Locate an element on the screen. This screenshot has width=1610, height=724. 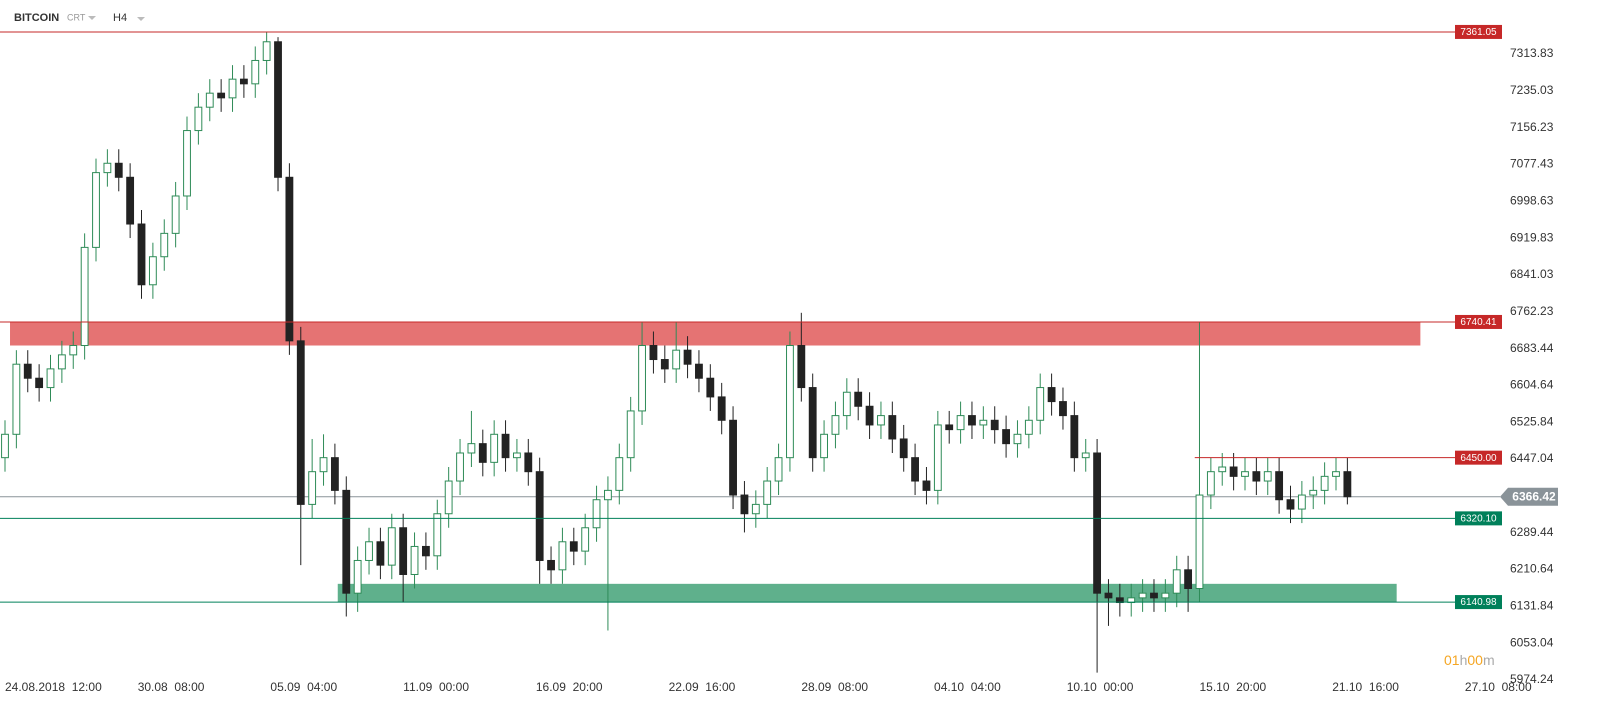
level-label: 6140.98 is located at coordinates (1478, 602).